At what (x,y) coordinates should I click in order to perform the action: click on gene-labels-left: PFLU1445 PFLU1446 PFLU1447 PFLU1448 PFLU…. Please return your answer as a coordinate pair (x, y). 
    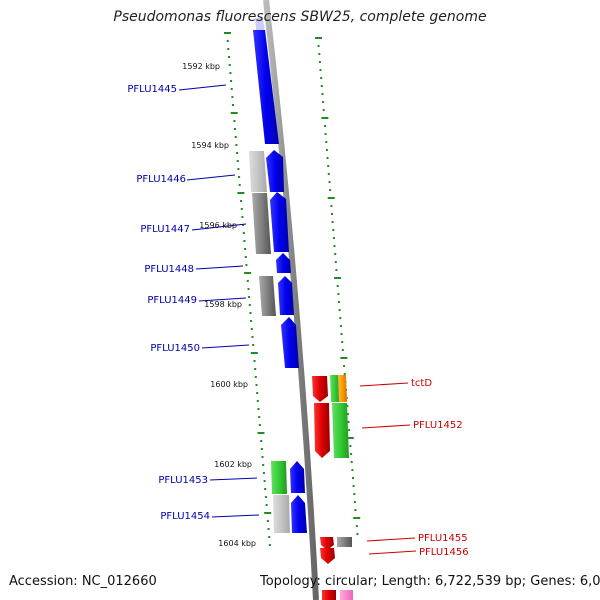
    Looking at the image, I should click on (168, 303).